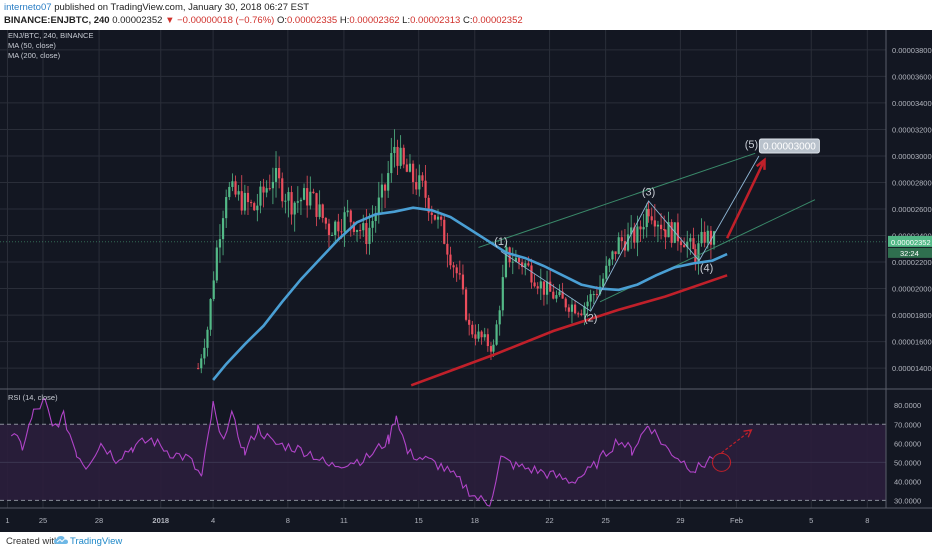  I want to click on author-link: interneto07, so click(28, 7).